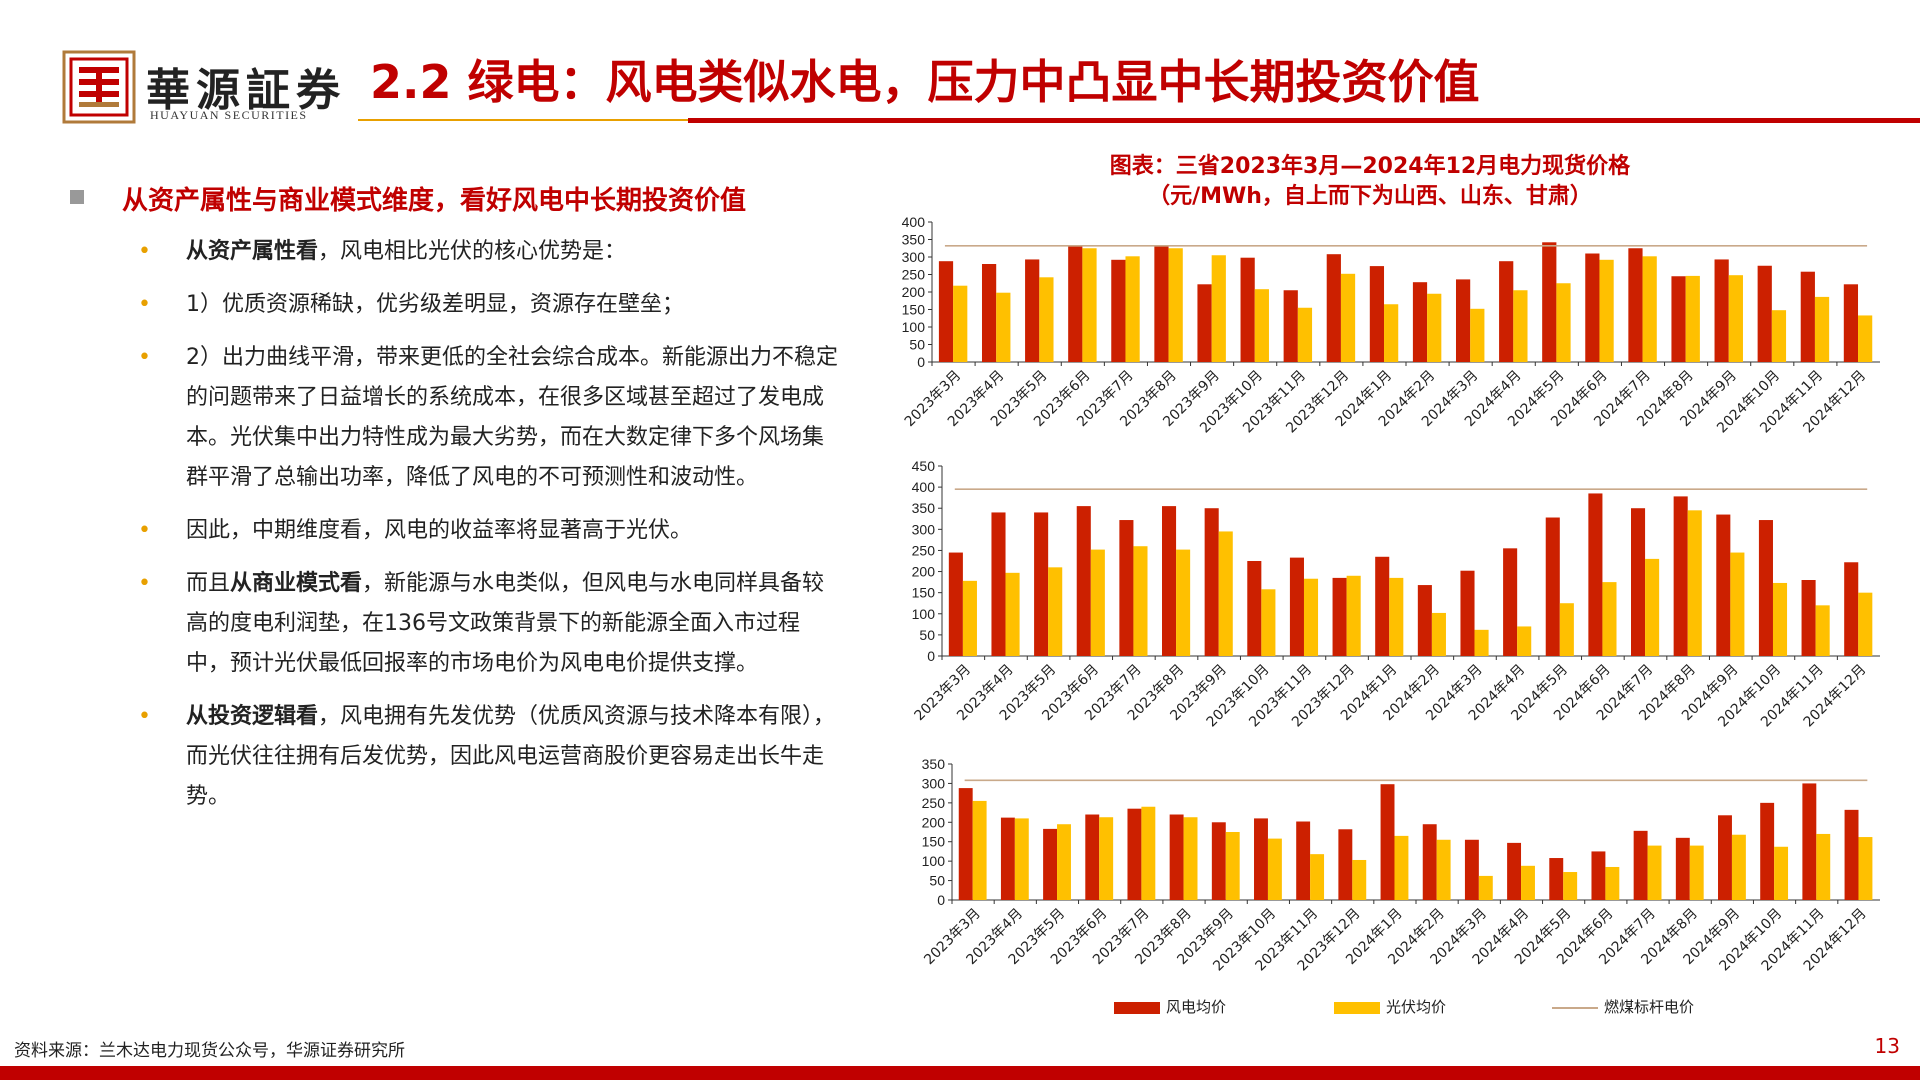 This screenshot has height=1080, width=1920. Describe the element at coordinates (1887, 1046) in the screenshot. I see `page-number: 13` at that location.